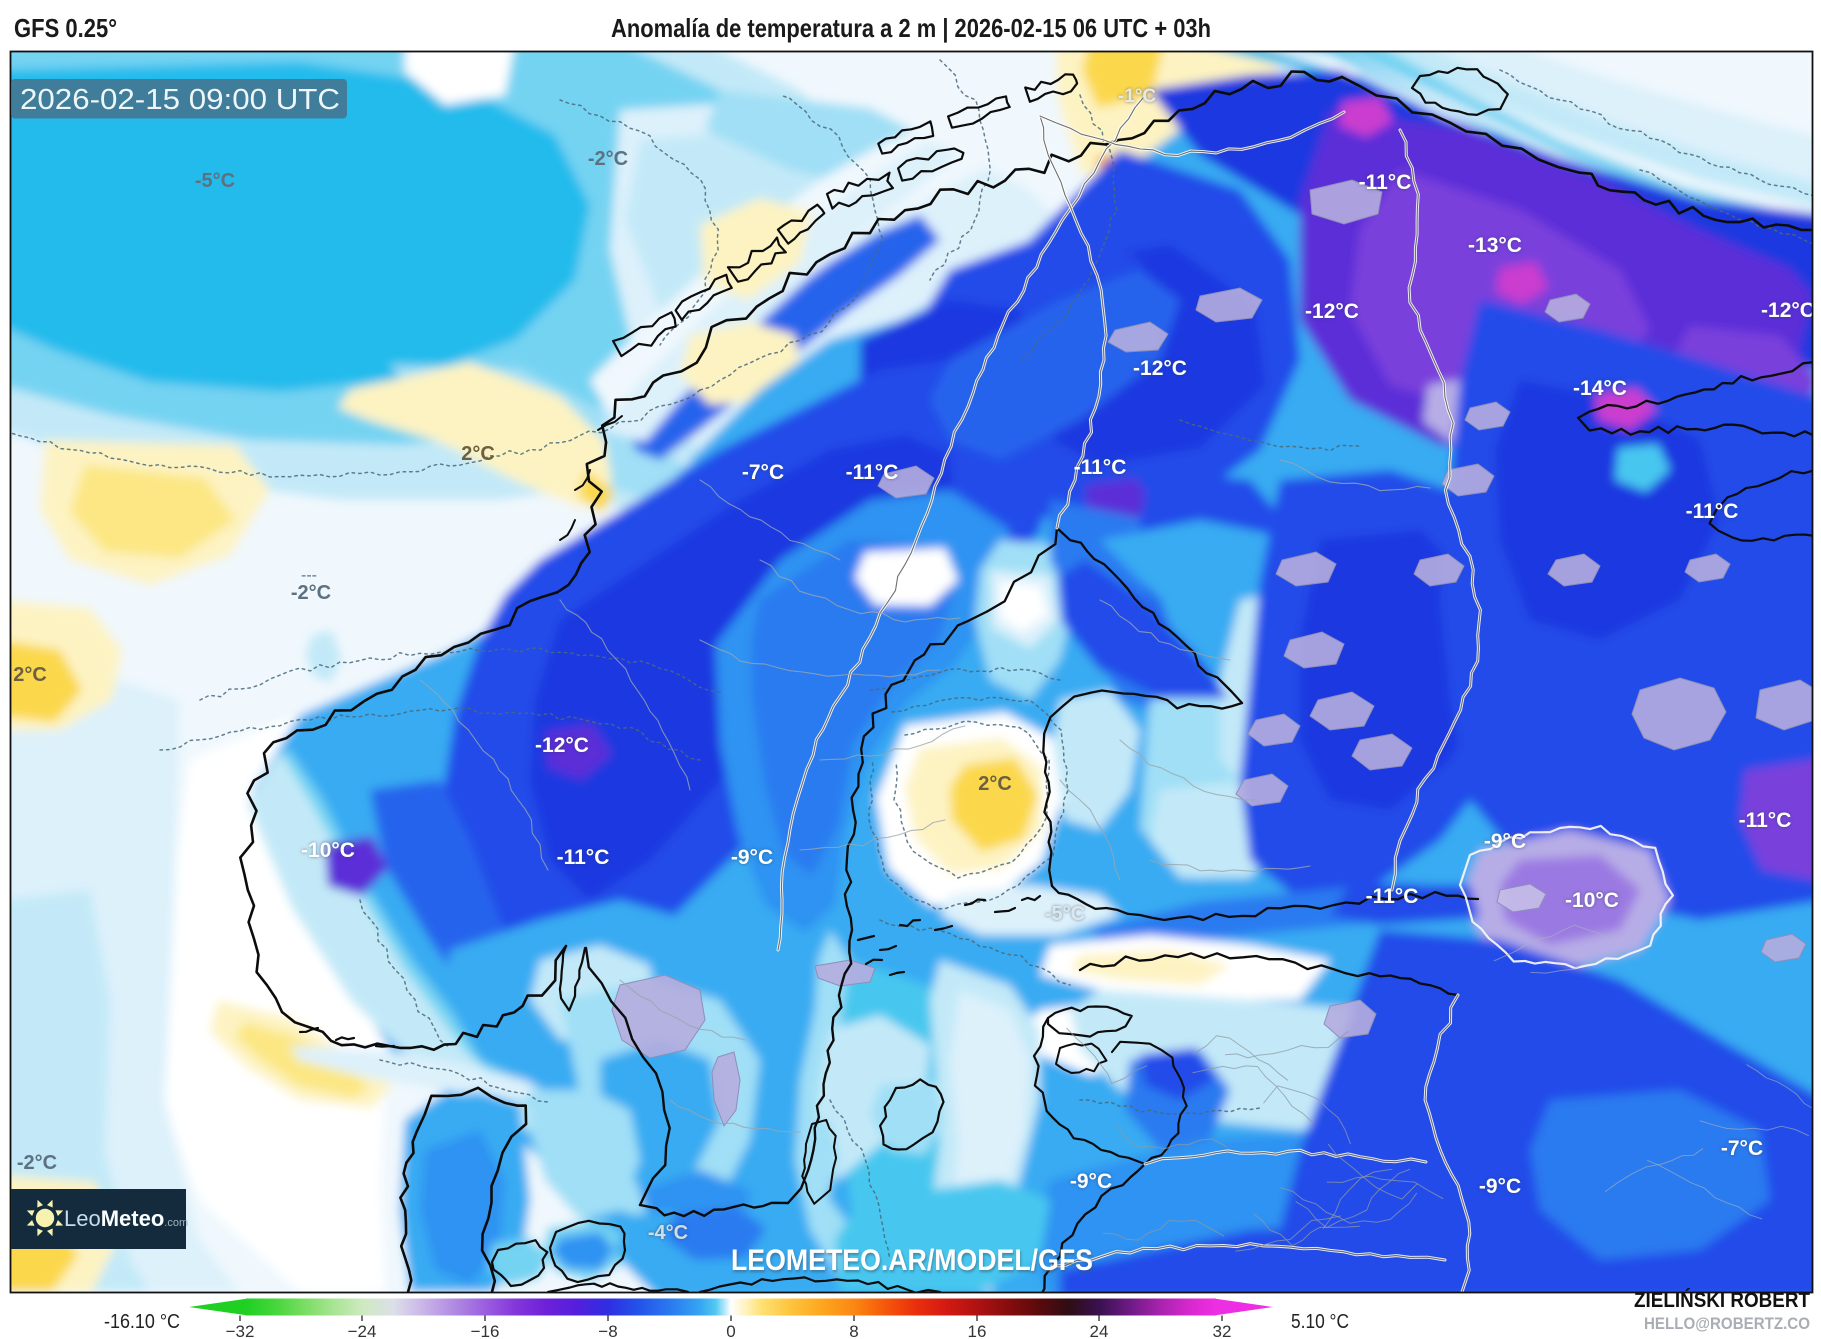  Describe the element at coordinates (853, 1330) in the screenshot. I see `svg-text: 8` at that location.